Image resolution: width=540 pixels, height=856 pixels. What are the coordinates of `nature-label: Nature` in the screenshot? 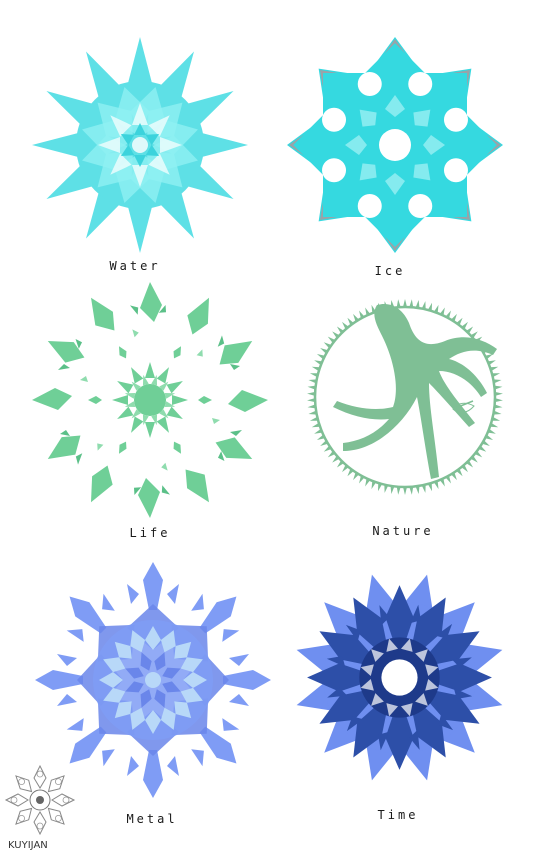 It's located at (403, 531).